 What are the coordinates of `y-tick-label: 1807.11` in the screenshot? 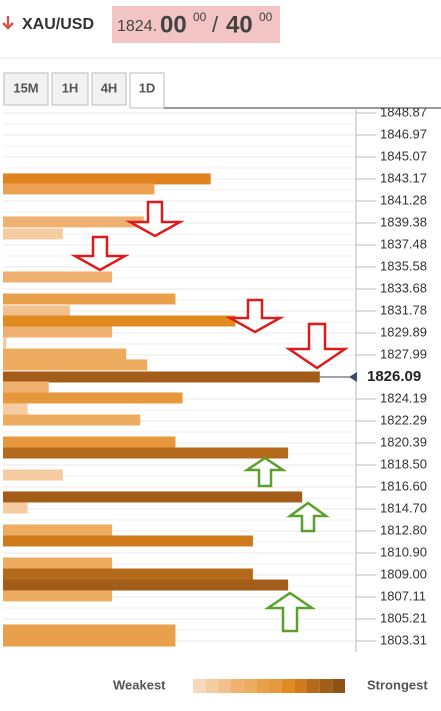 It's located at (403, 595).